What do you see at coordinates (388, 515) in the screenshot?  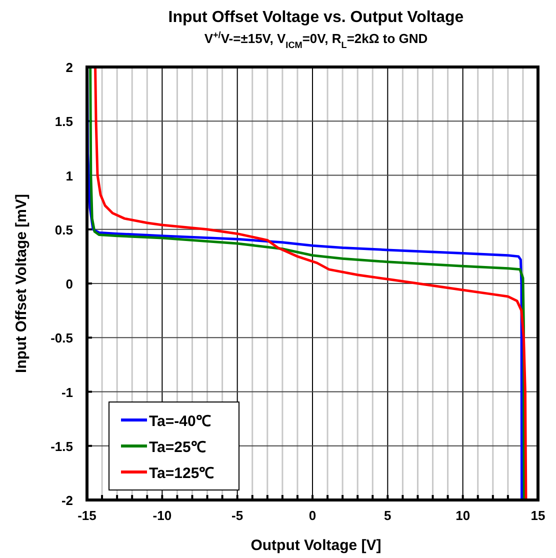 I see `x-tick-label: 5` at bounding box center [388, 515].